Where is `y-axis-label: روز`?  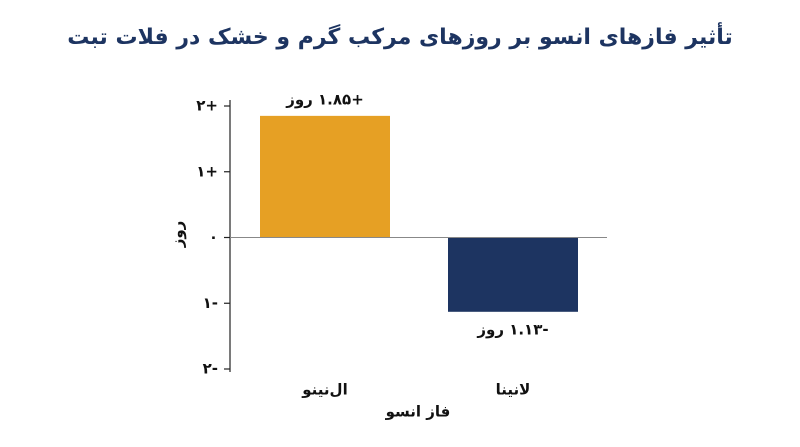 y-axis-label: روز is located at coordinates (178, 235).